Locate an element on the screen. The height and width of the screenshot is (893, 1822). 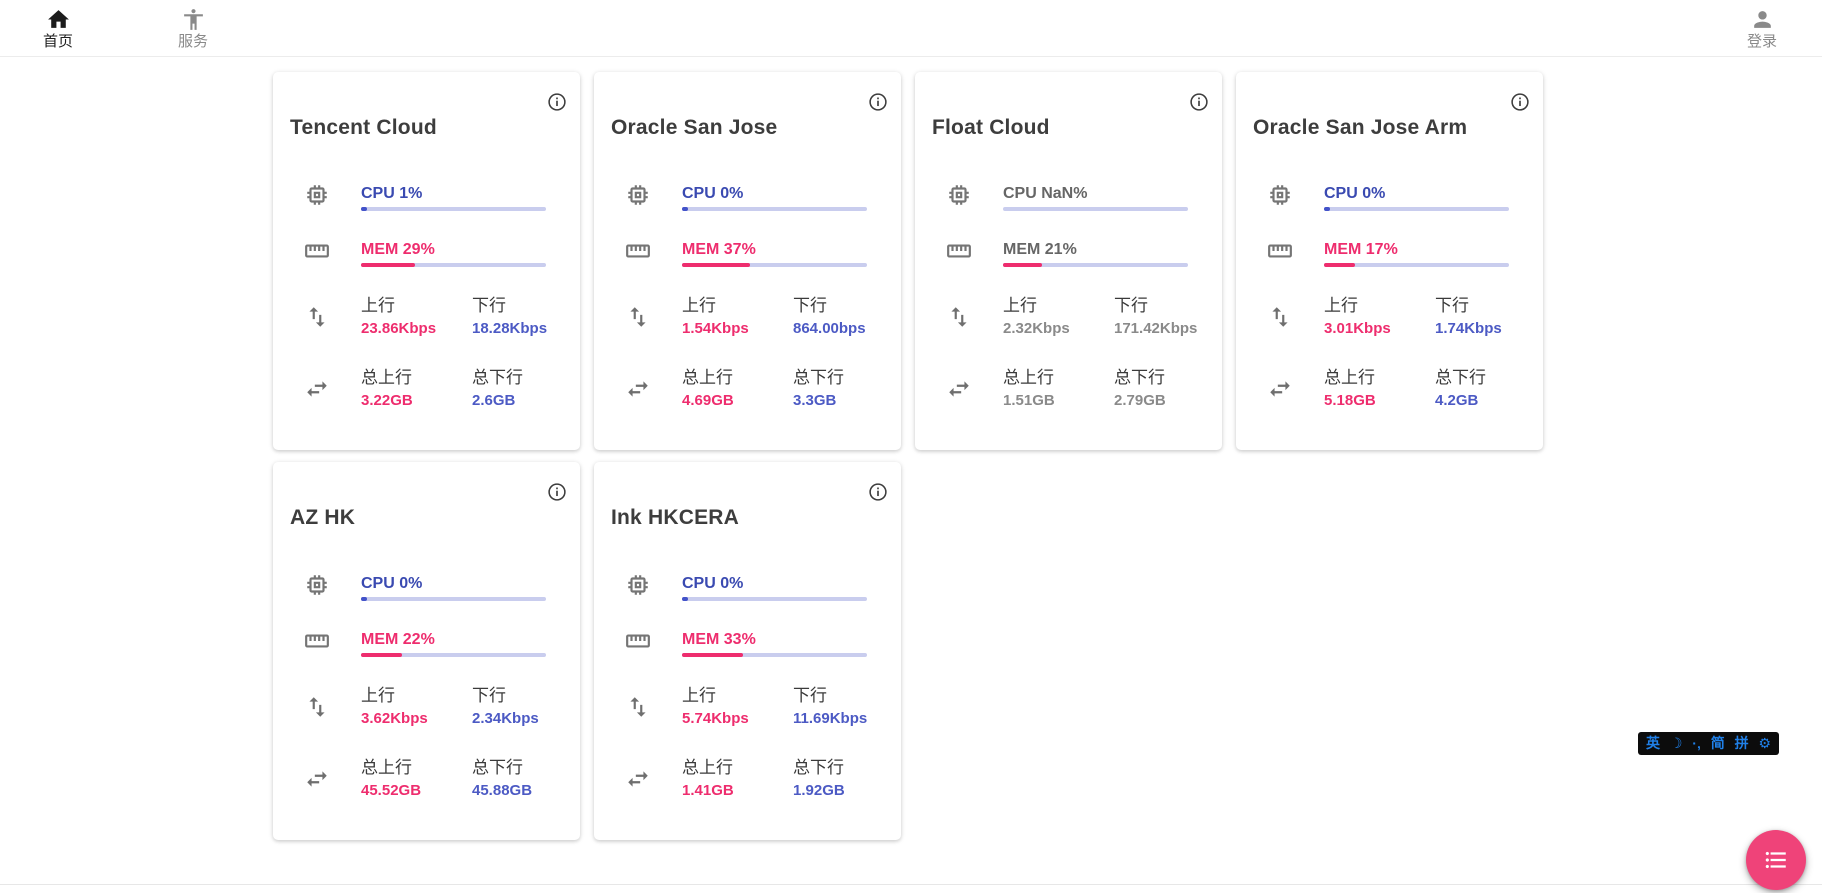
net-total-cols: 总上行 1.51GB 总下行 2.79GB is located at coordinates (1114, 387).